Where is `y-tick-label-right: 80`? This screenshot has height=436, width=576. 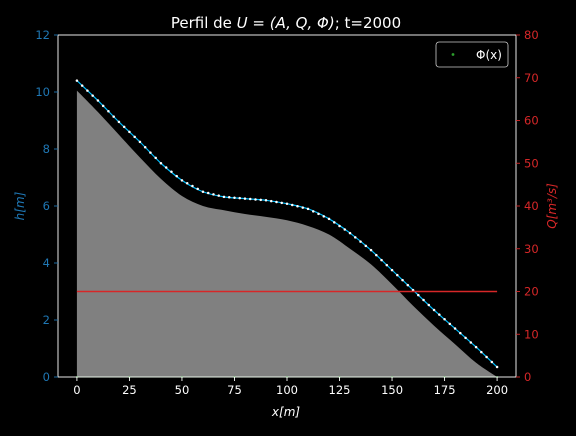 y-tick-label-right: 80 is located at coordinates (531, 35).